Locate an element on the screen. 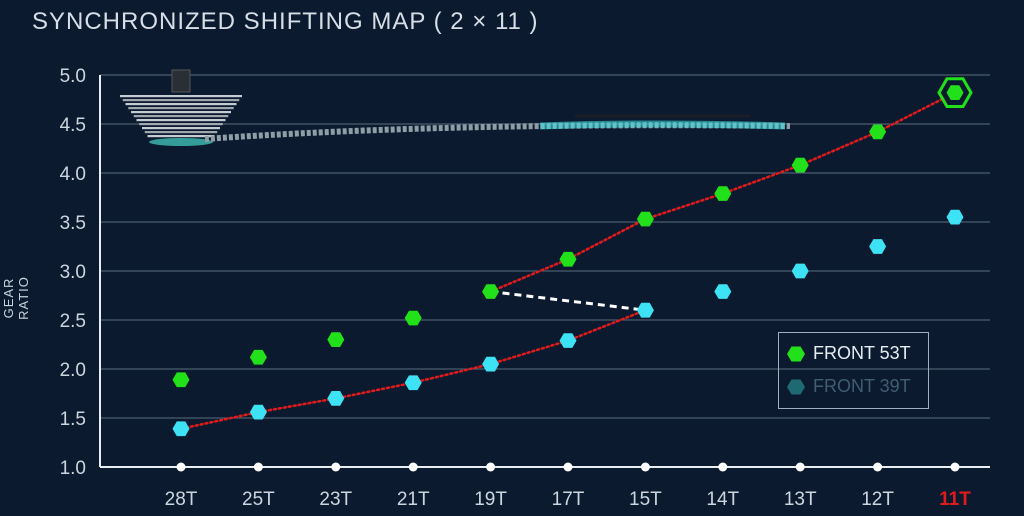 Image resolution: width=1024 pixels, height=516 pixels. y-tick-label: 1.0 is located at coordinates (73, 468).